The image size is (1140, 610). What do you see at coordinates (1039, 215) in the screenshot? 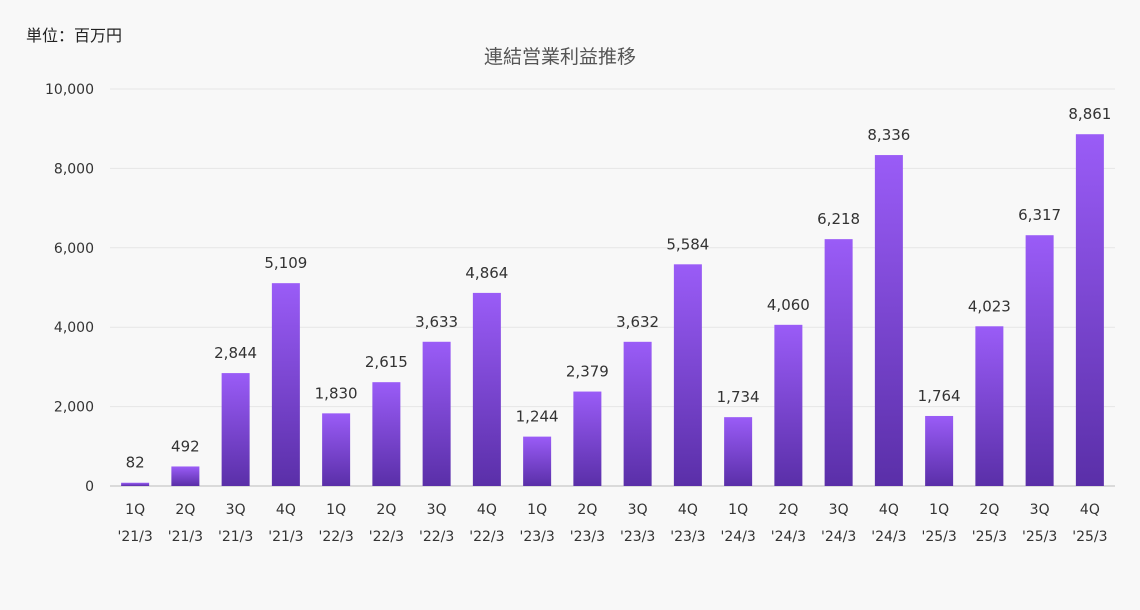
I see `data-label: 6,317` at bounding box center [1039, 215].